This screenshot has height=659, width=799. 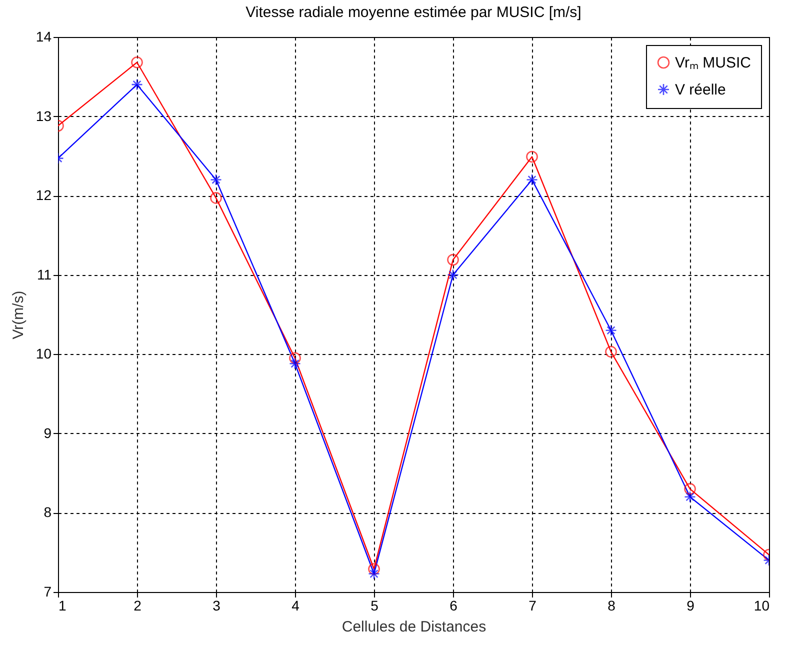 I want to click on x-tick-label: 3, so click(x=216, y=606).